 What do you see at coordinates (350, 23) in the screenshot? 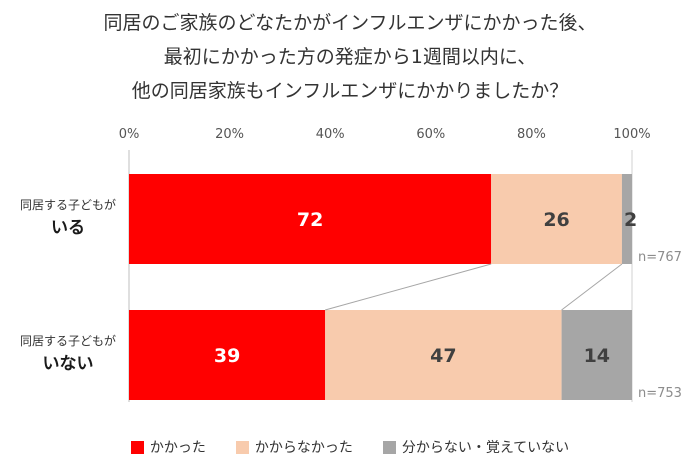
I see `chart-title-line-1: 同居のご家族のどなたかがインフルエンザにかかった後、` at bounding box center [350, 23].